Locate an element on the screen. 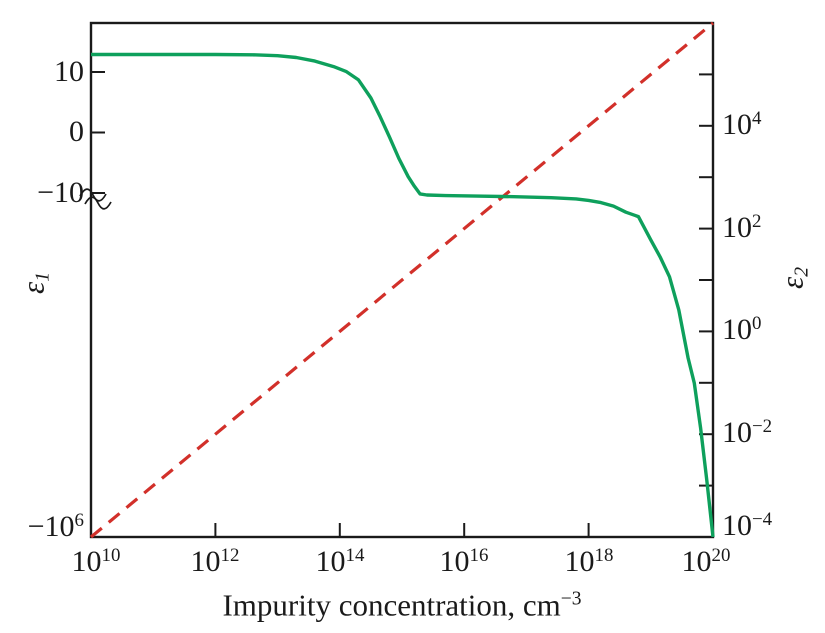  right-tick-label-10e-4: 10⁻⁴ is located at coordinates (747, 525).